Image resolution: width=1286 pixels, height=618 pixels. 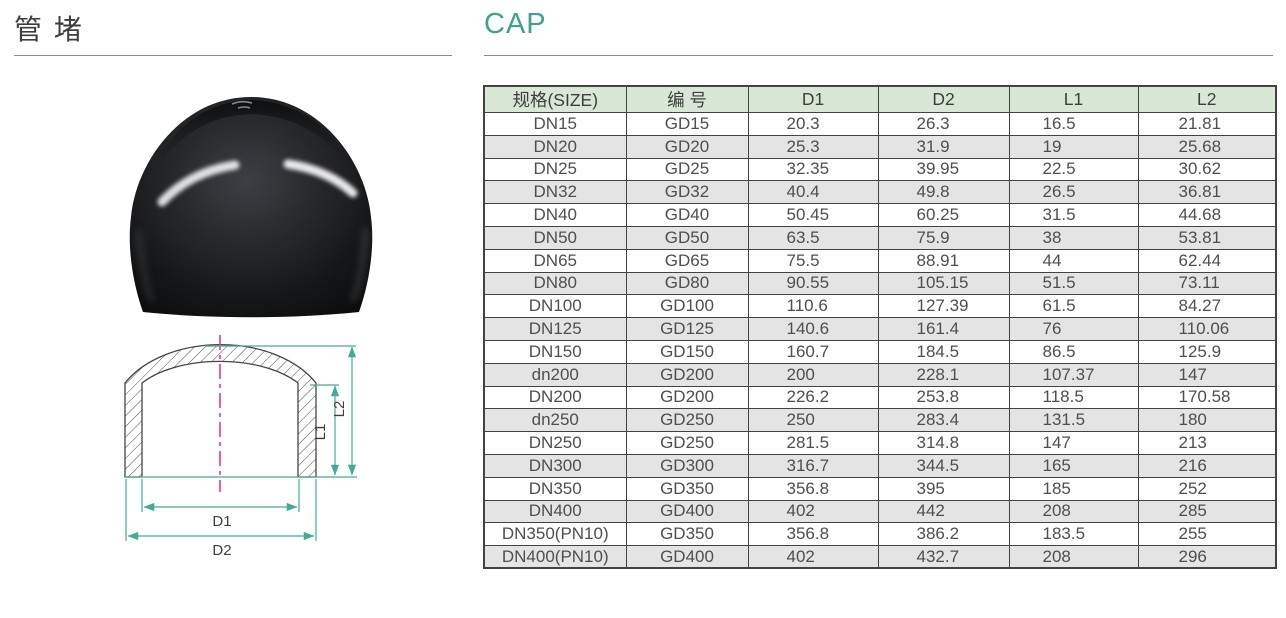 What do you see at coordinates (687, 237) in the screenshot?
I see `table-cell: GD50` at bounding box center [687, 237].